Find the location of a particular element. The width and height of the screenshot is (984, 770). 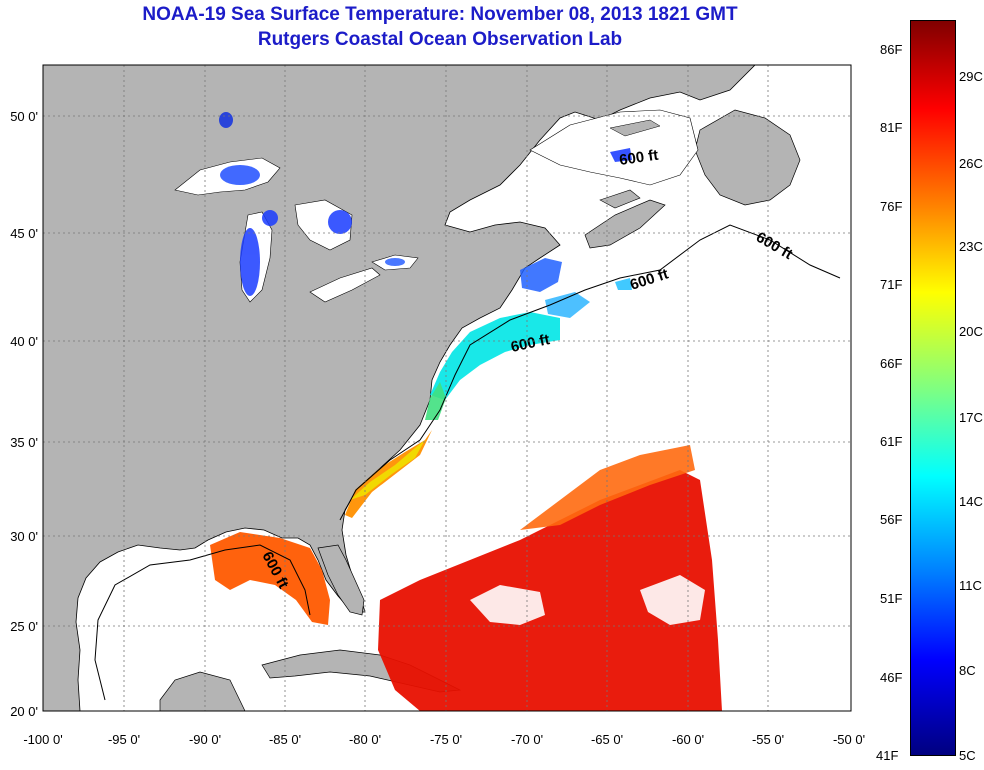

colorbar-f-label: 71F is located at coordinates (891, 284).